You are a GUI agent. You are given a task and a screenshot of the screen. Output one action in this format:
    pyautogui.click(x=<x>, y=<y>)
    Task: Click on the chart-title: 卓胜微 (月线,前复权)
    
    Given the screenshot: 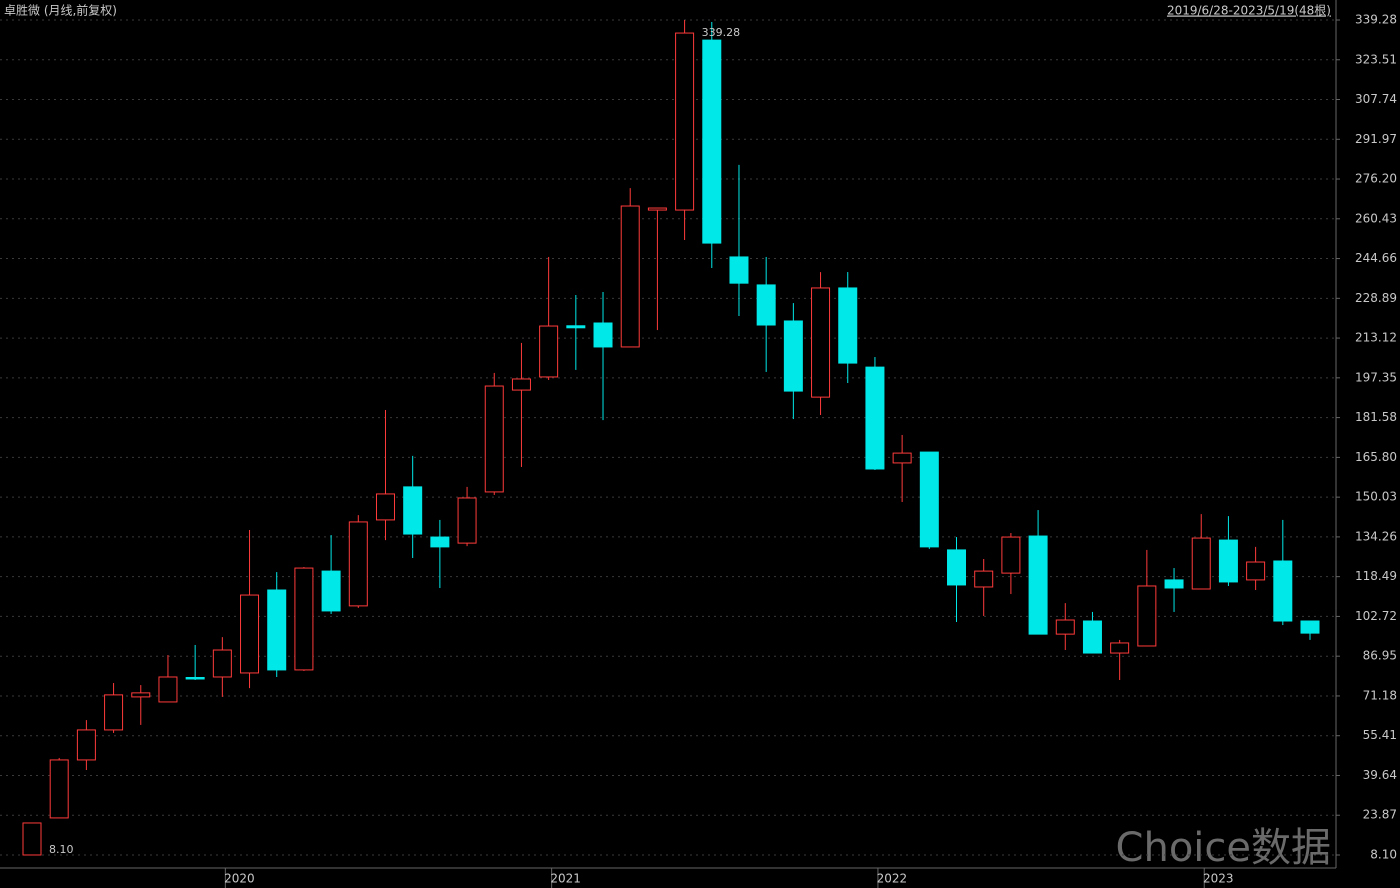 What is the action you would take?
    pyautogui.click(x=60, y=10)
    